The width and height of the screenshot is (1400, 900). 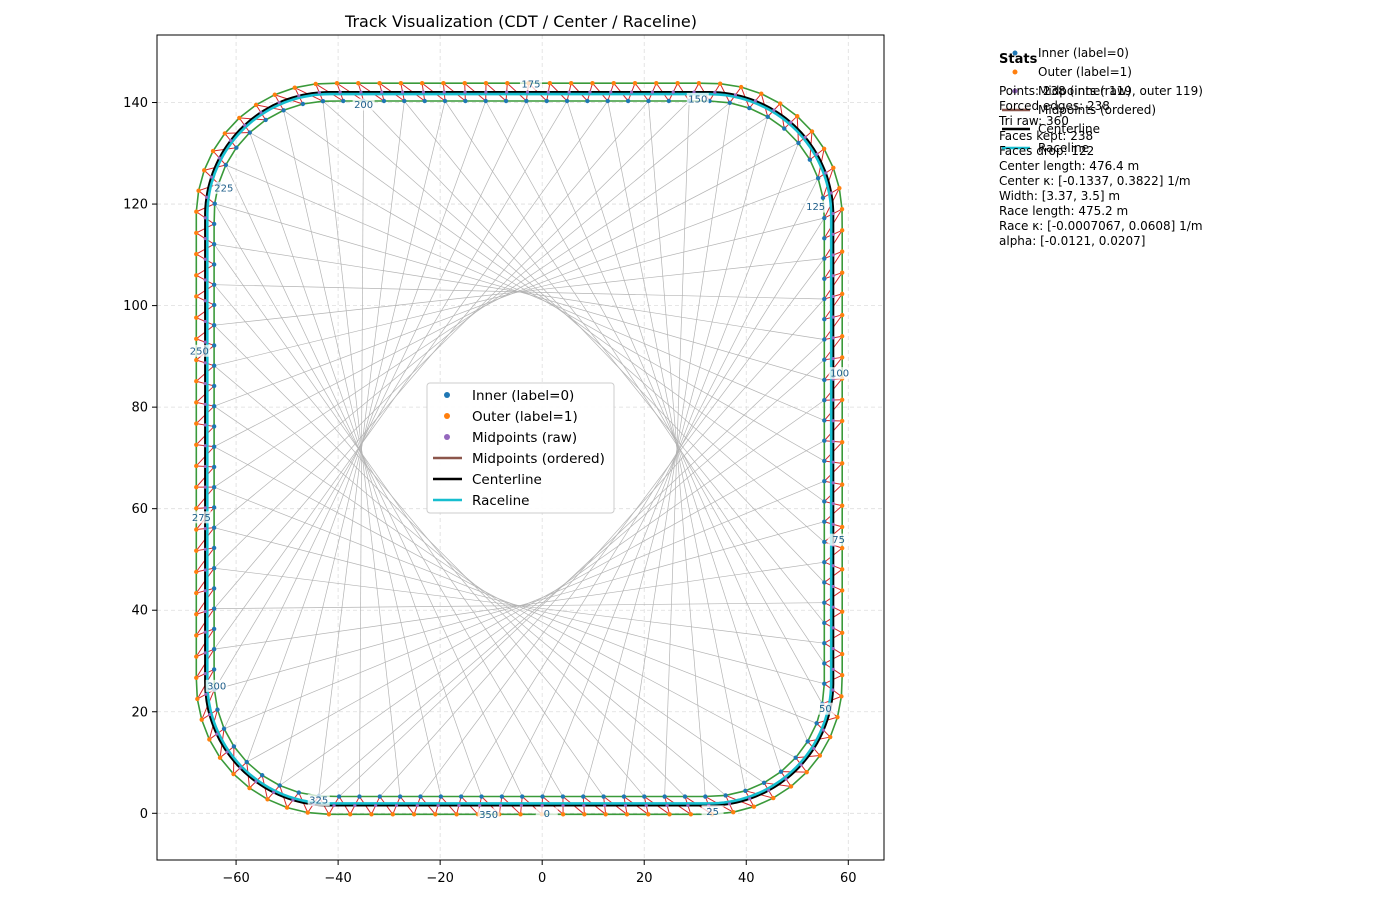 What do you see at coordinates (1059, 196) in the screenshot?
I see `stats-line: Width: [3.37, 3.5] m` at bounding box center [1059, 196].